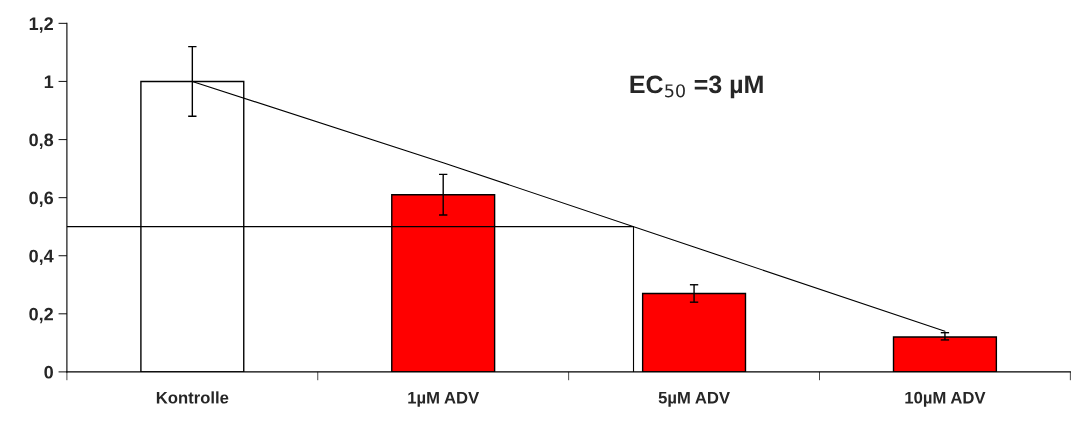 This screenshot has height=425, width=1079. I want to click on y-tick-label: 1, so click(49, 81).